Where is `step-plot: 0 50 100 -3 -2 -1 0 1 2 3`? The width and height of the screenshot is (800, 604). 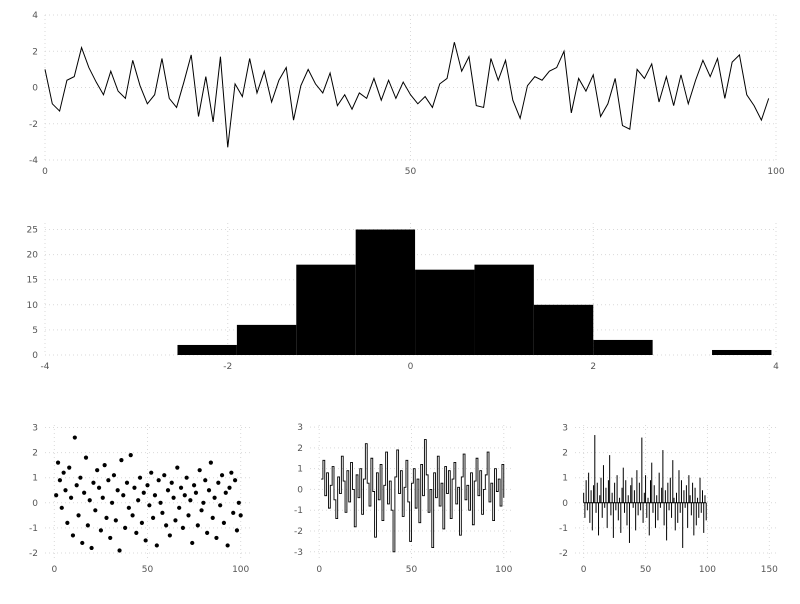 step-plot: 0 50 100 -3 -2 -1 0 1 2 3 is located at coordinates (403, 502).